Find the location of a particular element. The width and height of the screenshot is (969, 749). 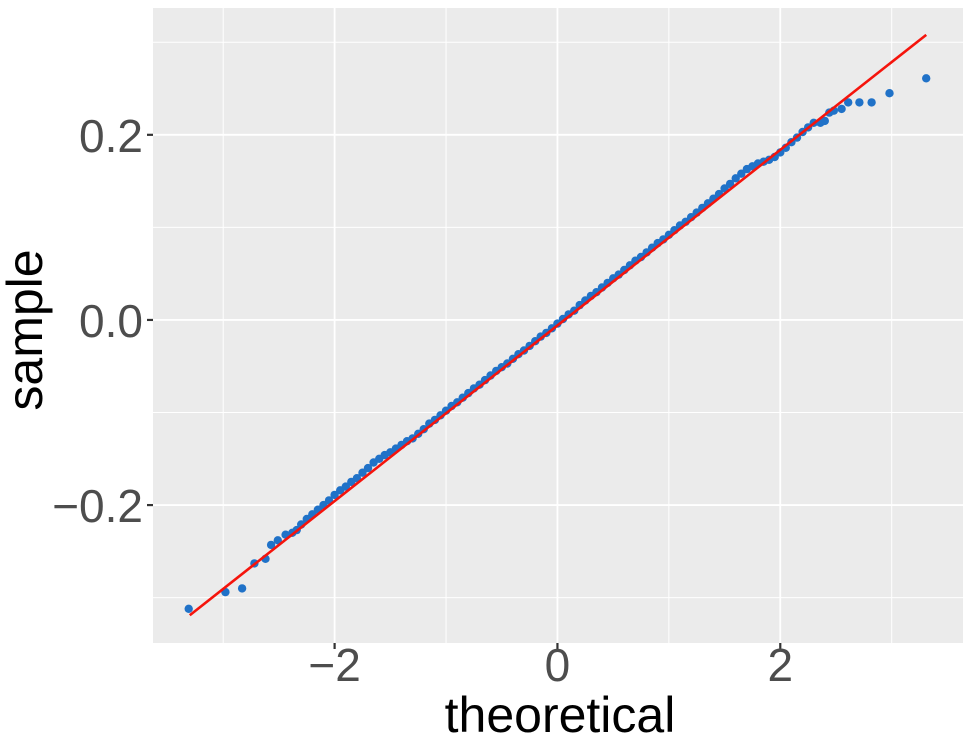

x-axis-title: theoretical is located at coordinates (560, 715).